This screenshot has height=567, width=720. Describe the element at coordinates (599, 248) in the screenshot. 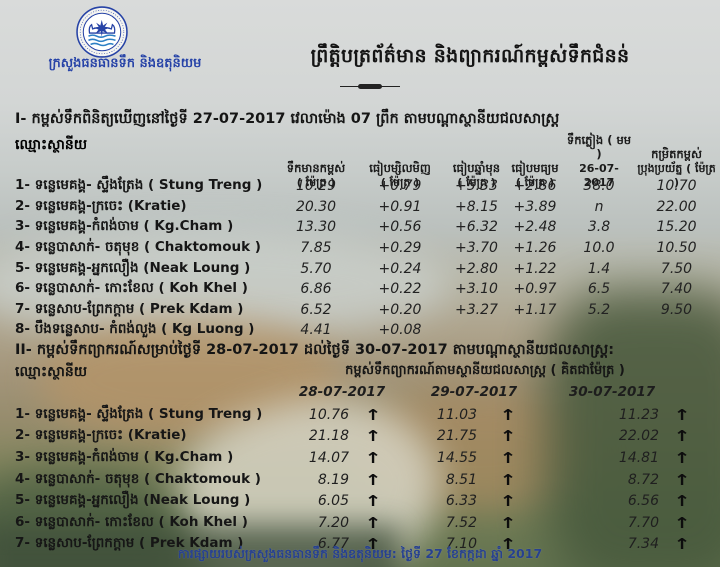

I see `rainfall: 10.0` at that location.